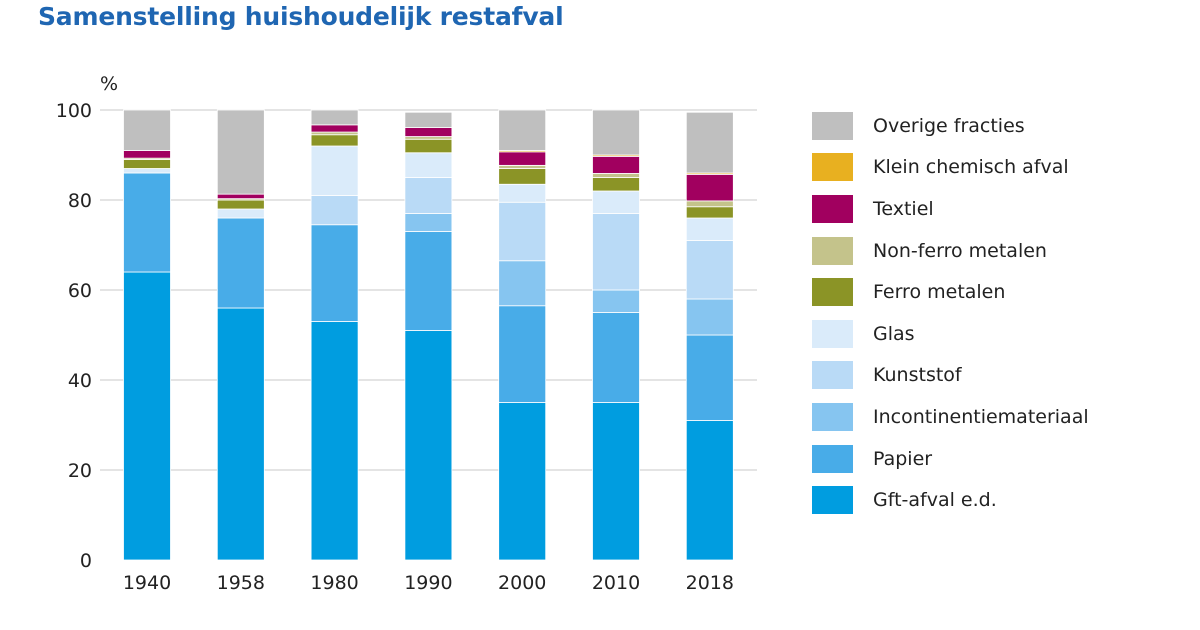 The image size is (1200, 630). Describe the element at coordinates (1002, 376) in the screenshot. I see `legend-item: Kunststof` at that location.